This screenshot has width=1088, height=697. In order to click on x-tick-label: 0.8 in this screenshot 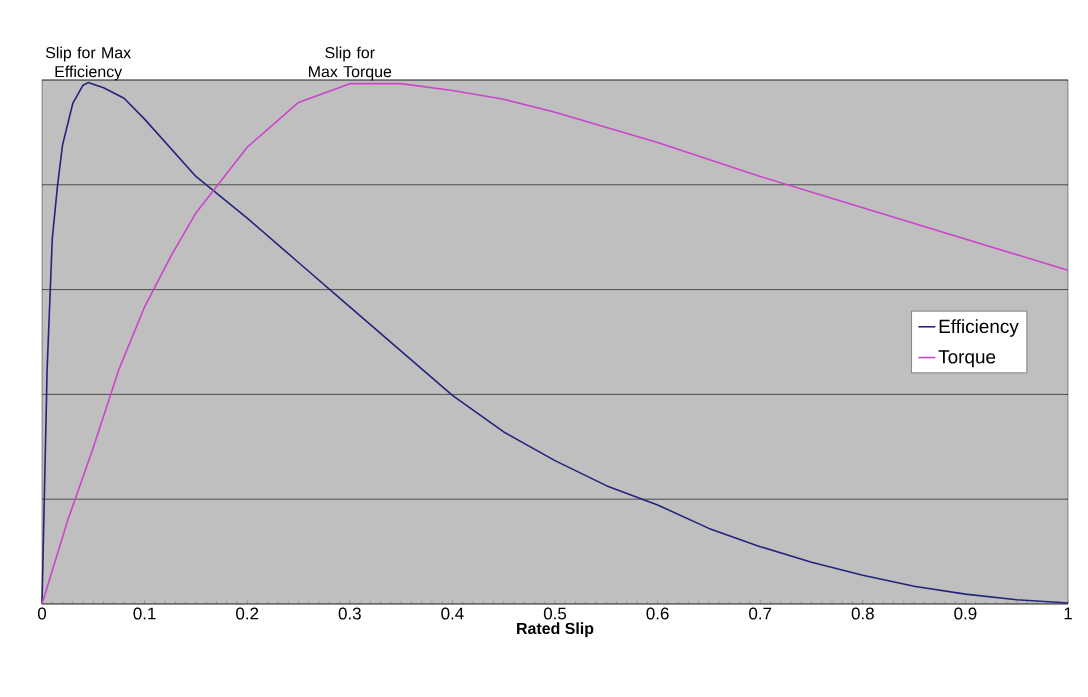, I will do `click(862, 613)`.